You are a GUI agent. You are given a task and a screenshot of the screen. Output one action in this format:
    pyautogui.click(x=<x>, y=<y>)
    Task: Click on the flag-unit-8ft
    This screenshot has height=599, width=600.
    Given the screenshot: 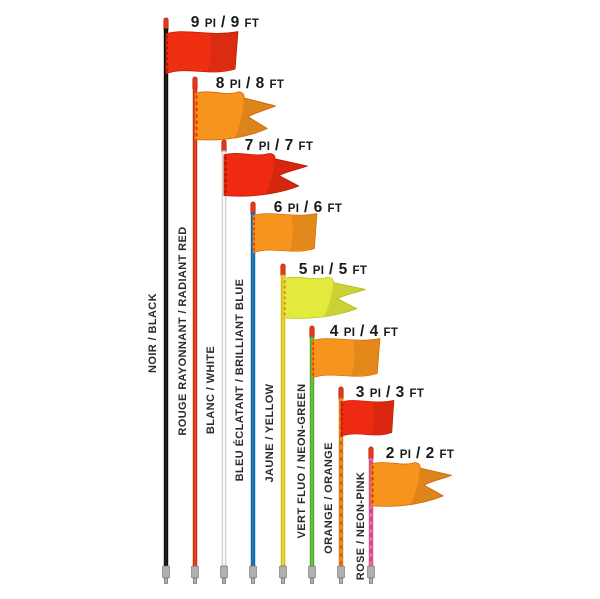 What is the action you would take?
    pyautogui.click(x=233, y=330)
    